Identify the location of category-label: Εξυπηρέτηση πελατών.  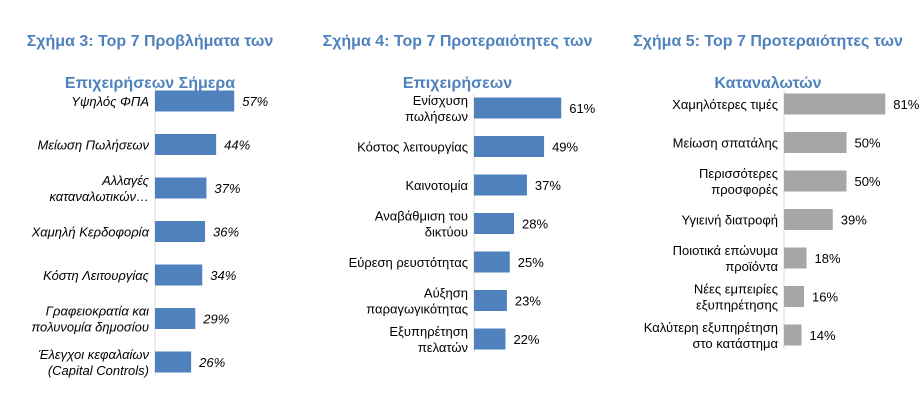
(428, 339).